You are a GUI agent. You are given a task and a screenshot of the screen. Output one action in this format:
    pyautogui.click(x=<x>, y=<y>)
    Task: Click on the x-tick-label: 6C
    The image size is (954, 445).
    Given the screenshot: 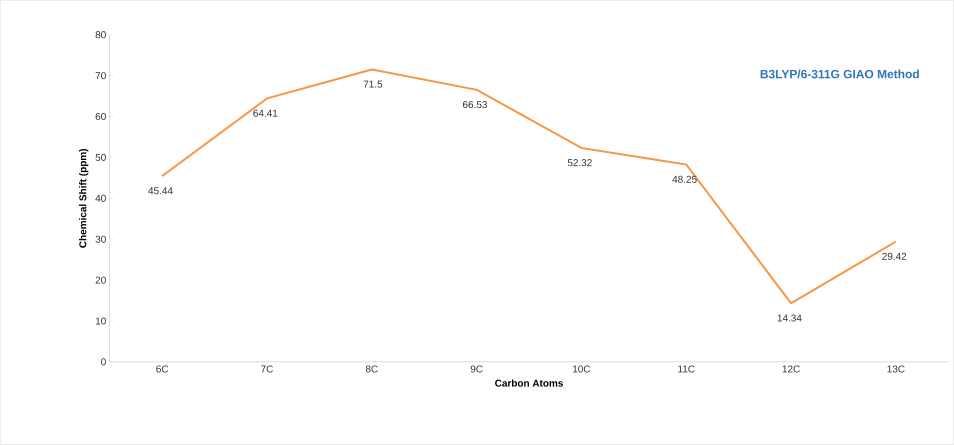 What is the action you would take?
    pyautogui.click(x=162, y=369)
    